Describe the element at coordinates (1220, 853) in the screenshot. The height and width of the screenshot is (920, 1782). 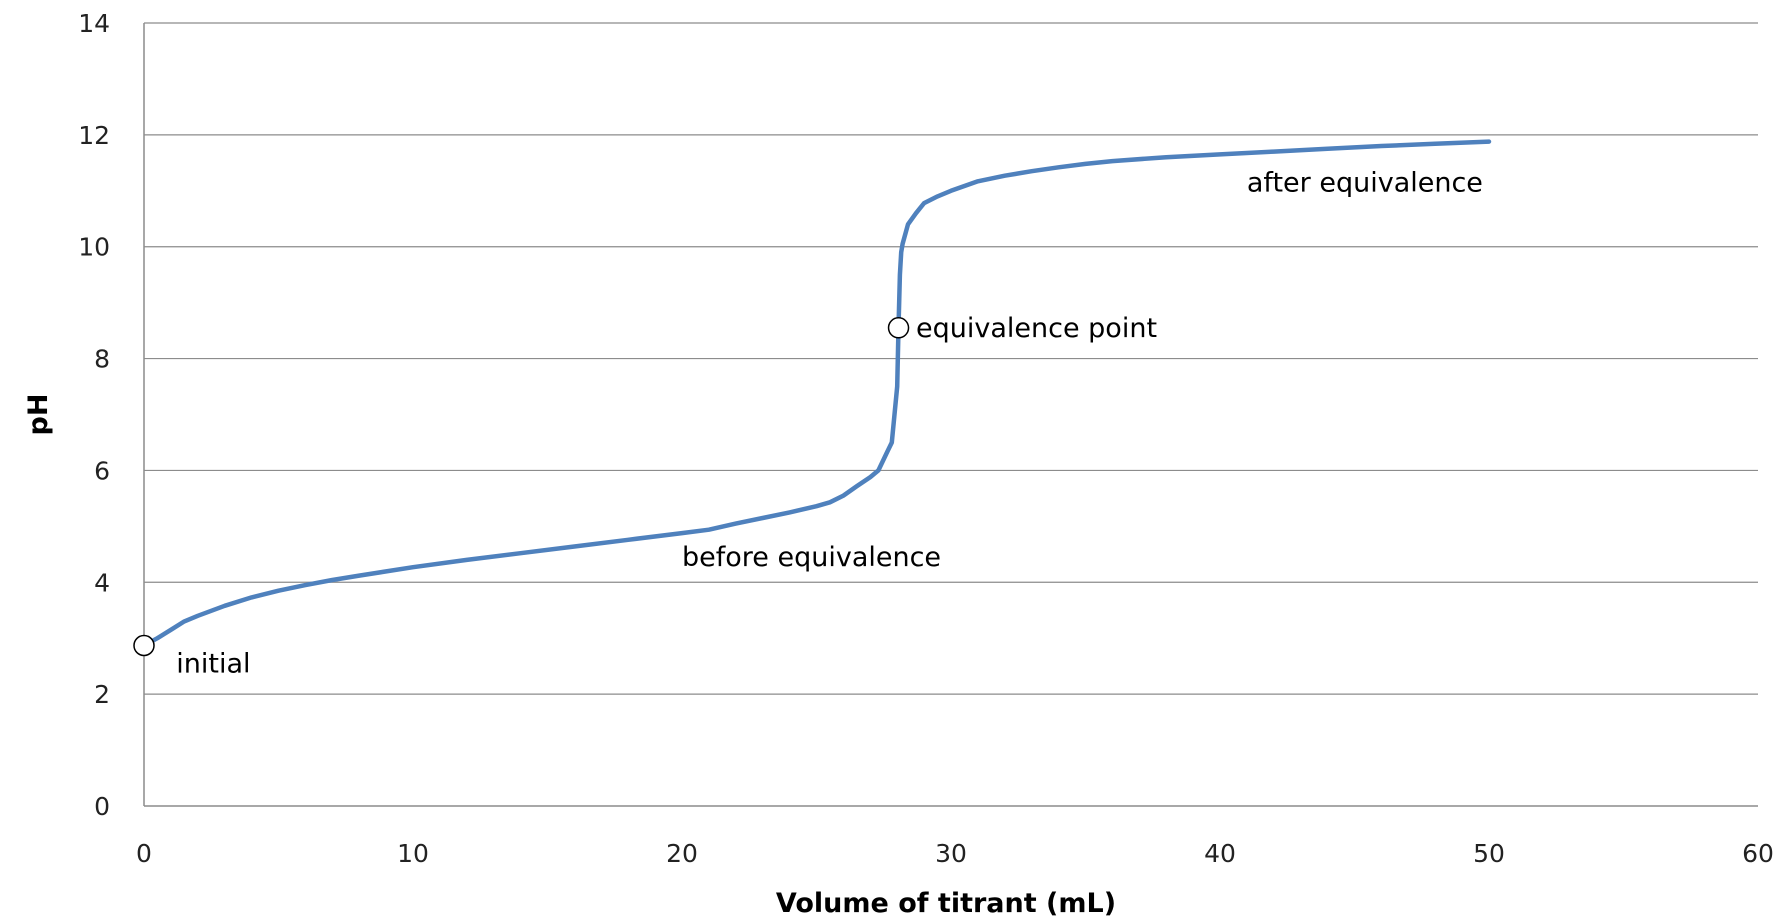
I see `x-tick-label: 40` at that location.